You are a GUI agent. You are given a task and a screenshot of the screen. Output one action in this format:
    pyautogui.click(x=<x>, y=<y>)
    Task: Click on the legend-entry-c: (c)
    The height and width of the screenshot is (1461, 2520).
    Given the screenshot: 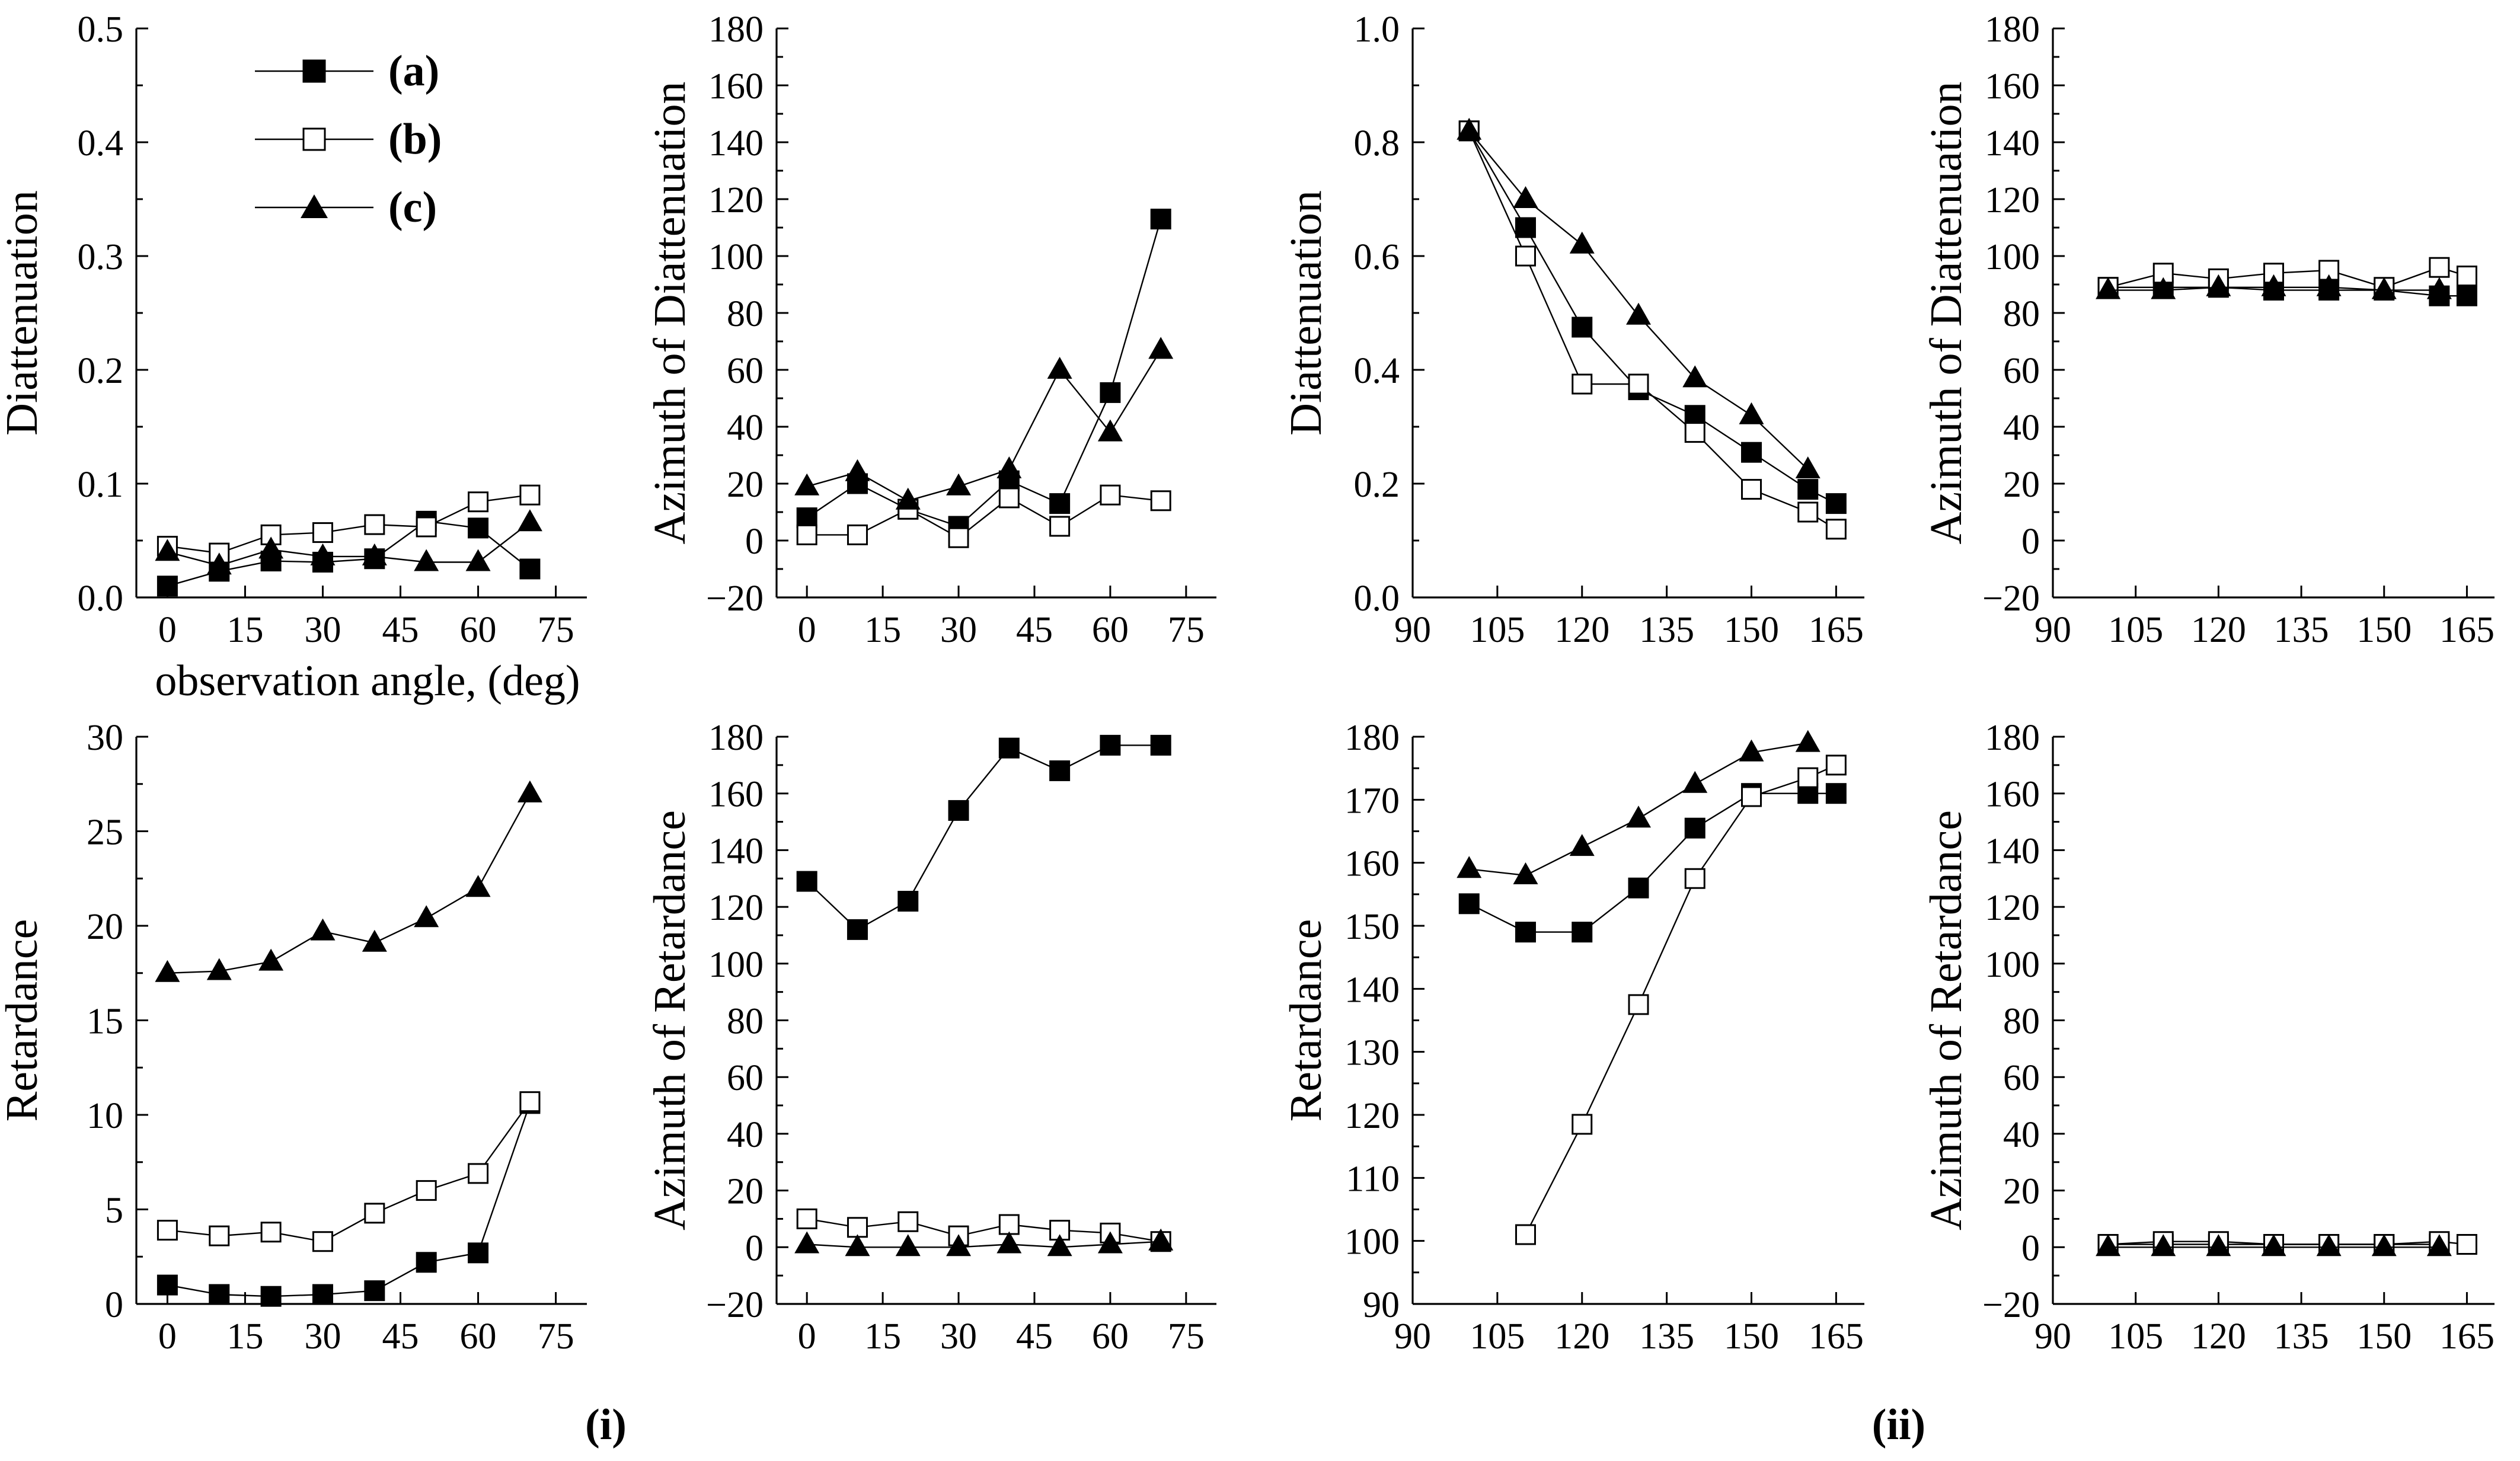 What is the action you would take?
    pyautogui.click(x=346, y=207)
    